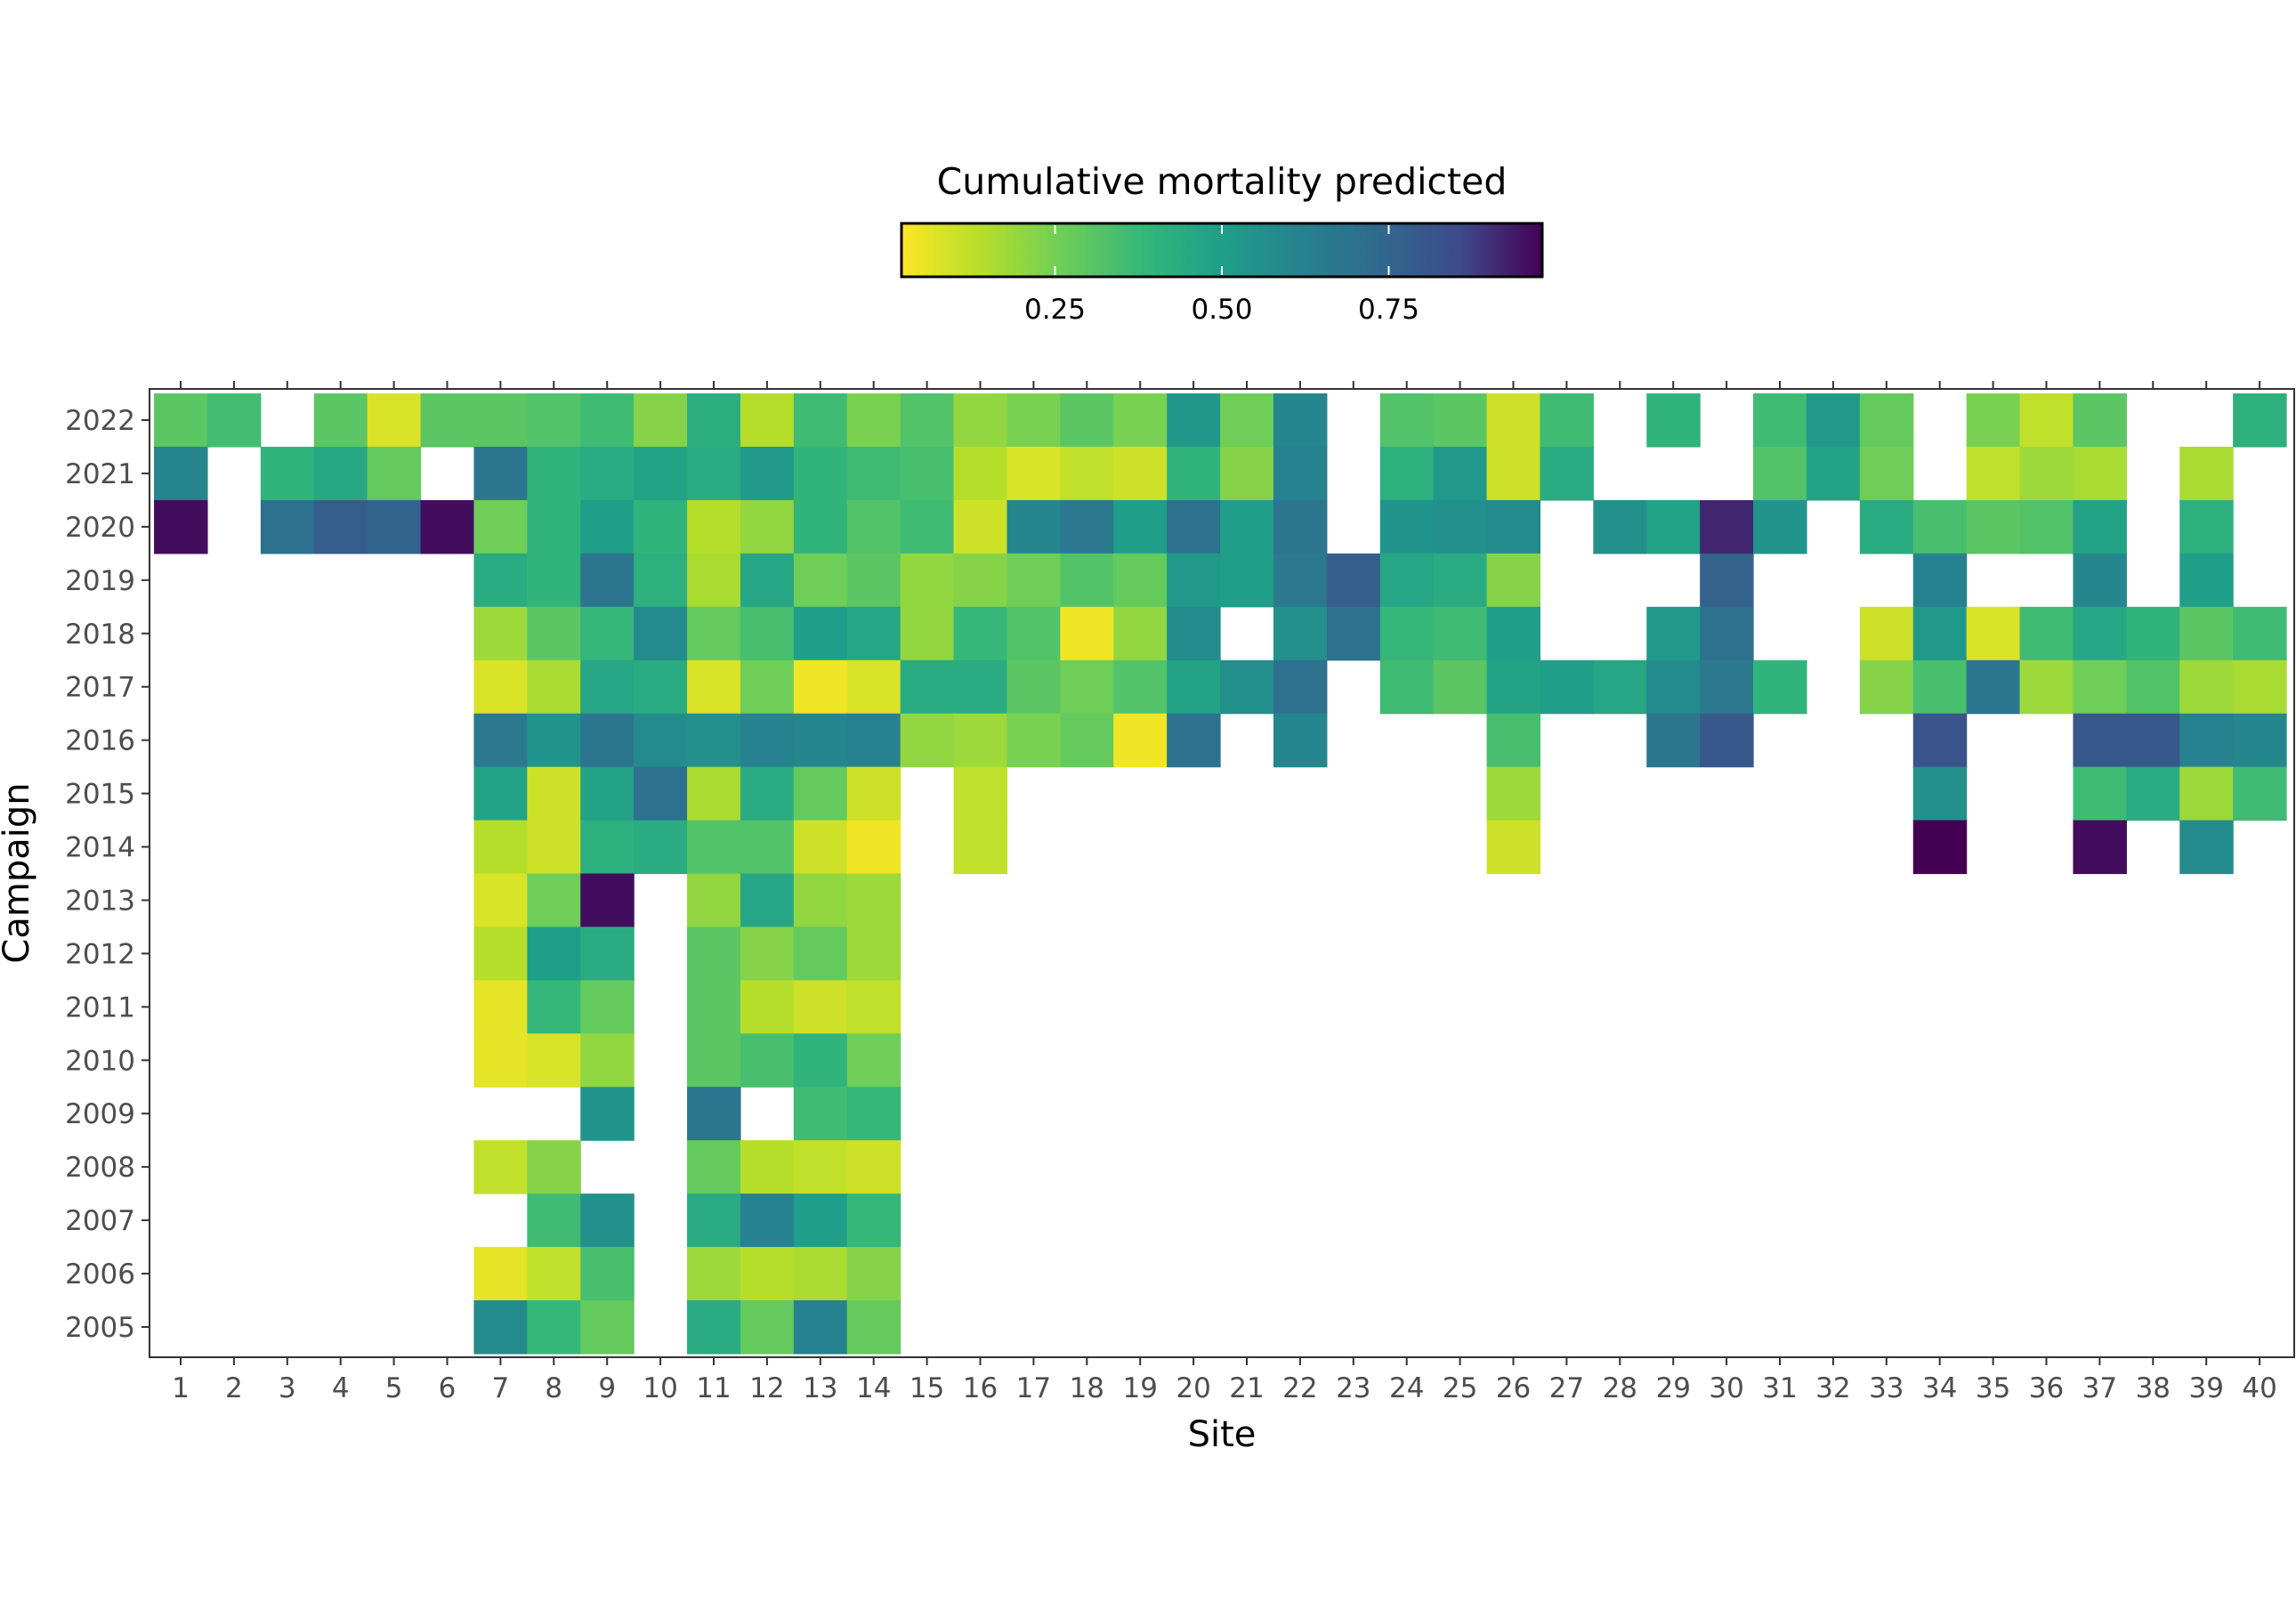 The image size is (2296, 1602). What do you see at coordinates (1353, 1388) in the screenshot?
I see `x-tick-label: 23` at bounding box center [1353, 1388].